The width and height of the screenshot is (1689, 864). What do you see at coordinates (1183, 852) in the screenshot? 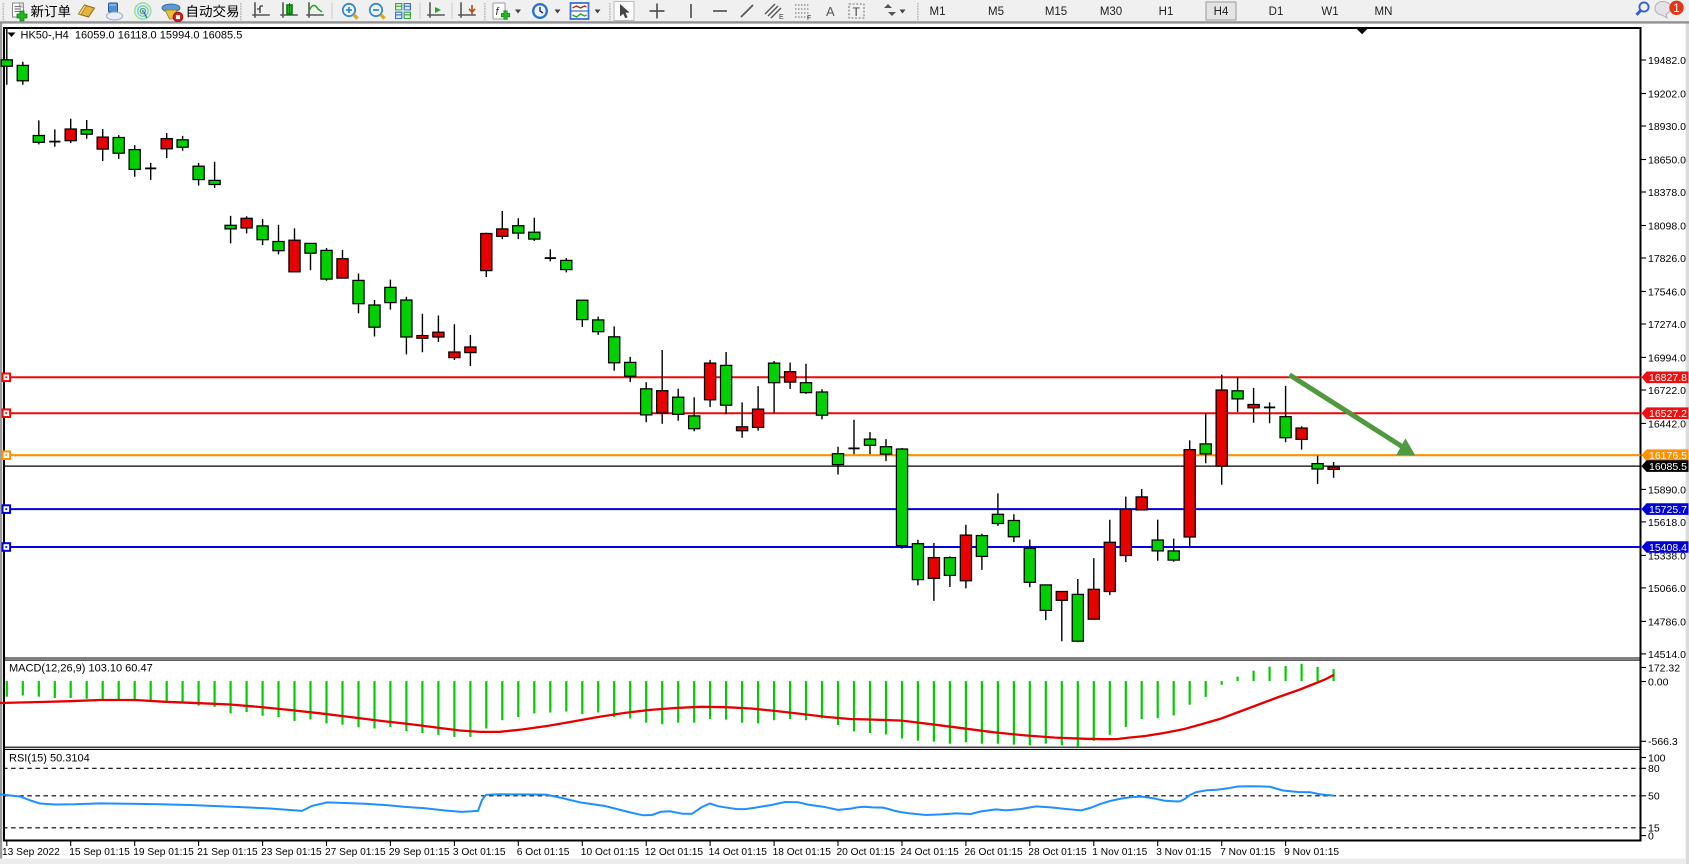
I see `svg-text: 3 Nov 01:15` at bounding box center [1183, 852].